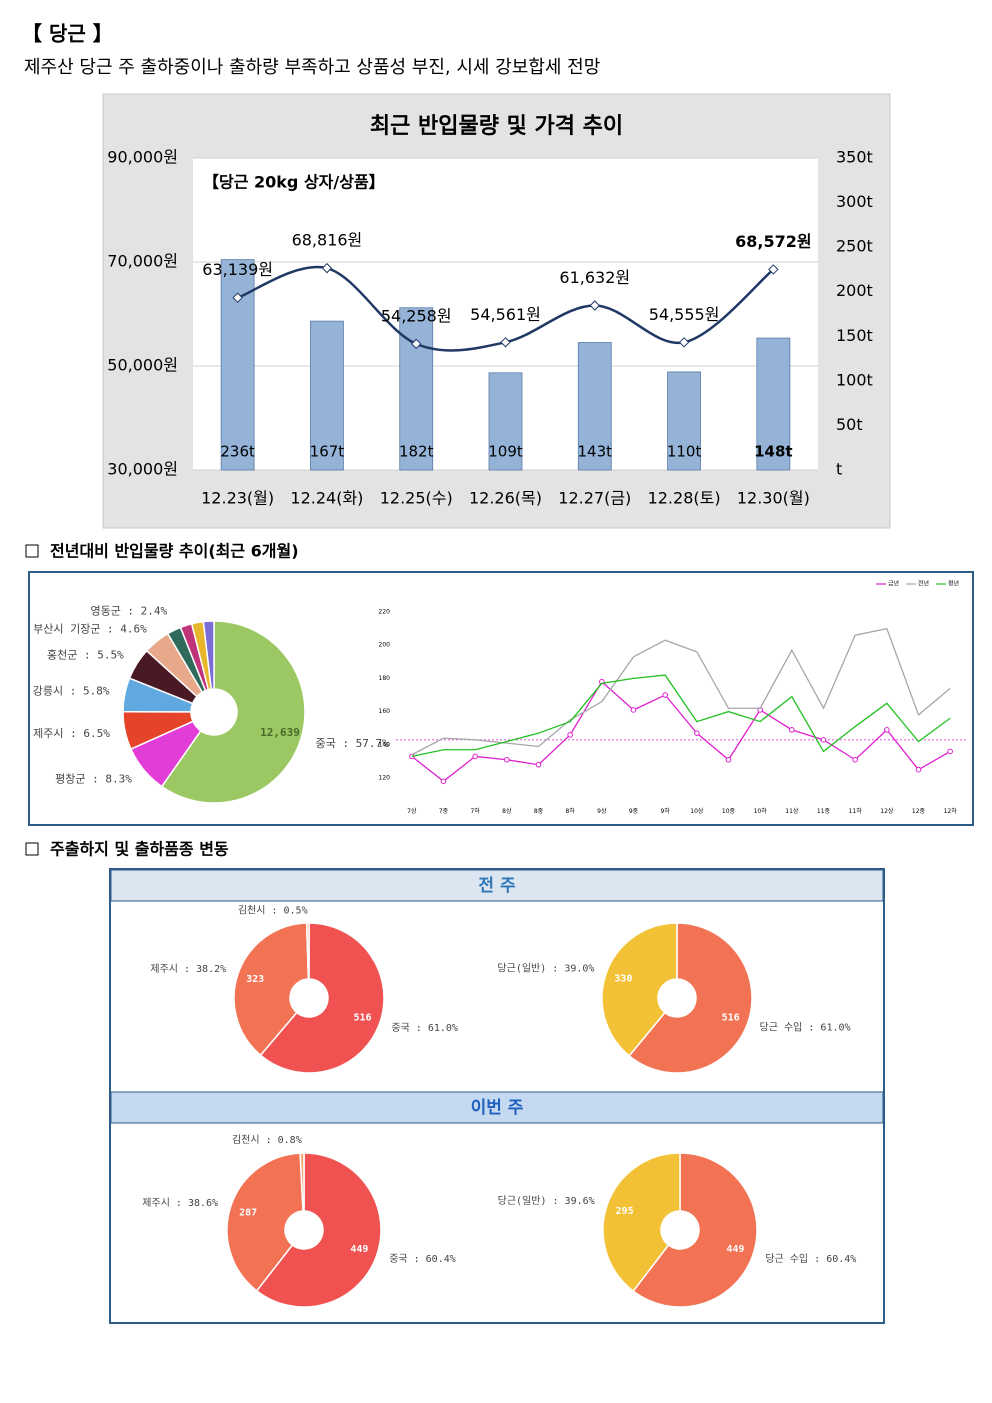 The image size is (992, 1403). Describe the element at coordinates (623, 979) in the screenshot. I see `slice-inner-label: 330` at that location.